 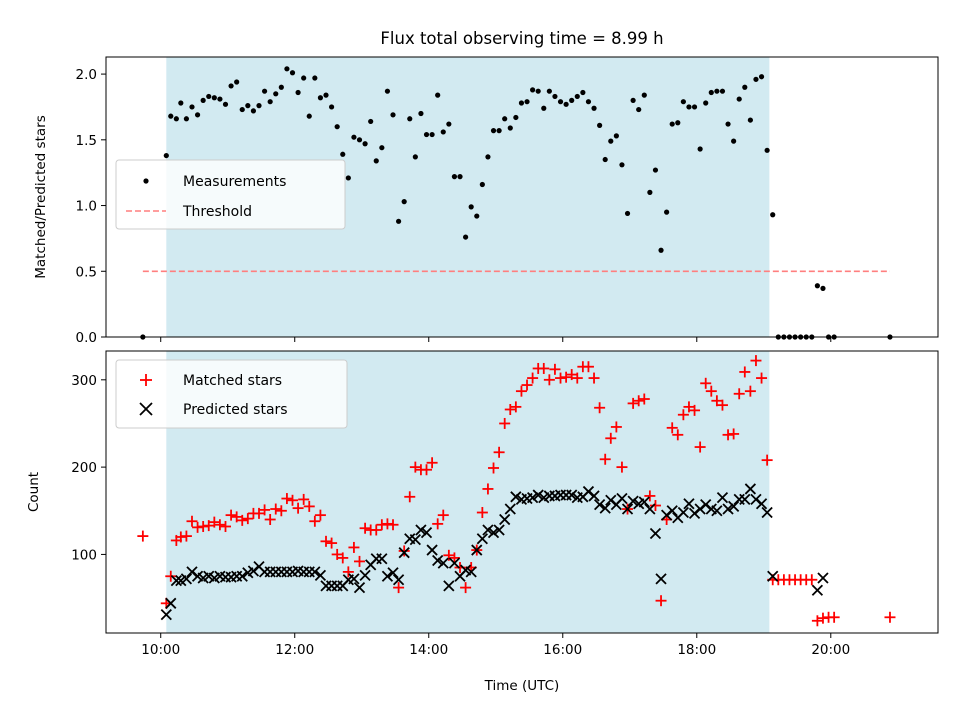 What do you see at coordinates (84, 468) in the screenshot?
I see `y-tick-label: 200` at bounding box center [84, 468].